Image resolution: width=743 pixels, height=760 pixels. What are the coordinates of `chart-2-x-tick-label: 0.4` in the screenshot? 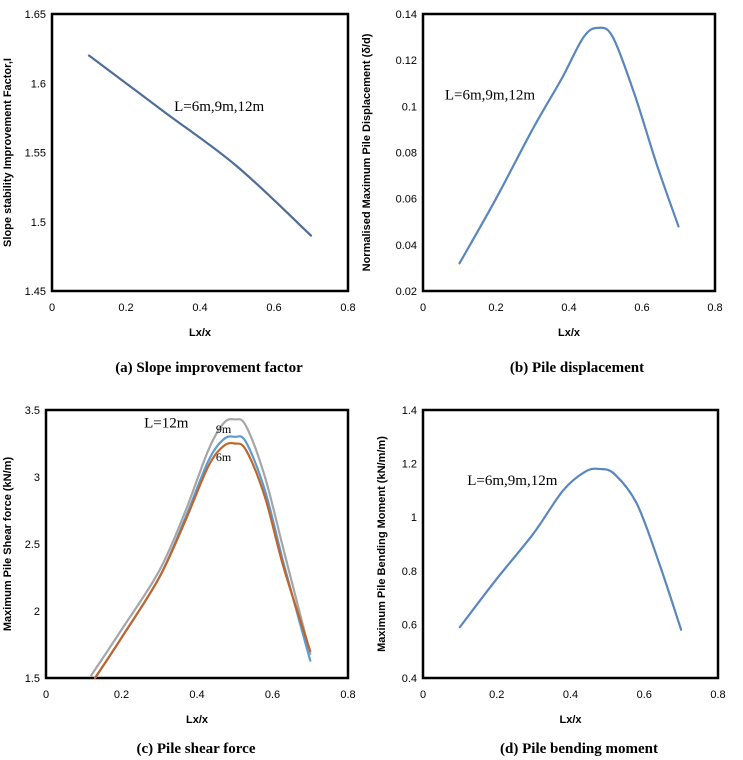 It's located at (196, 695).